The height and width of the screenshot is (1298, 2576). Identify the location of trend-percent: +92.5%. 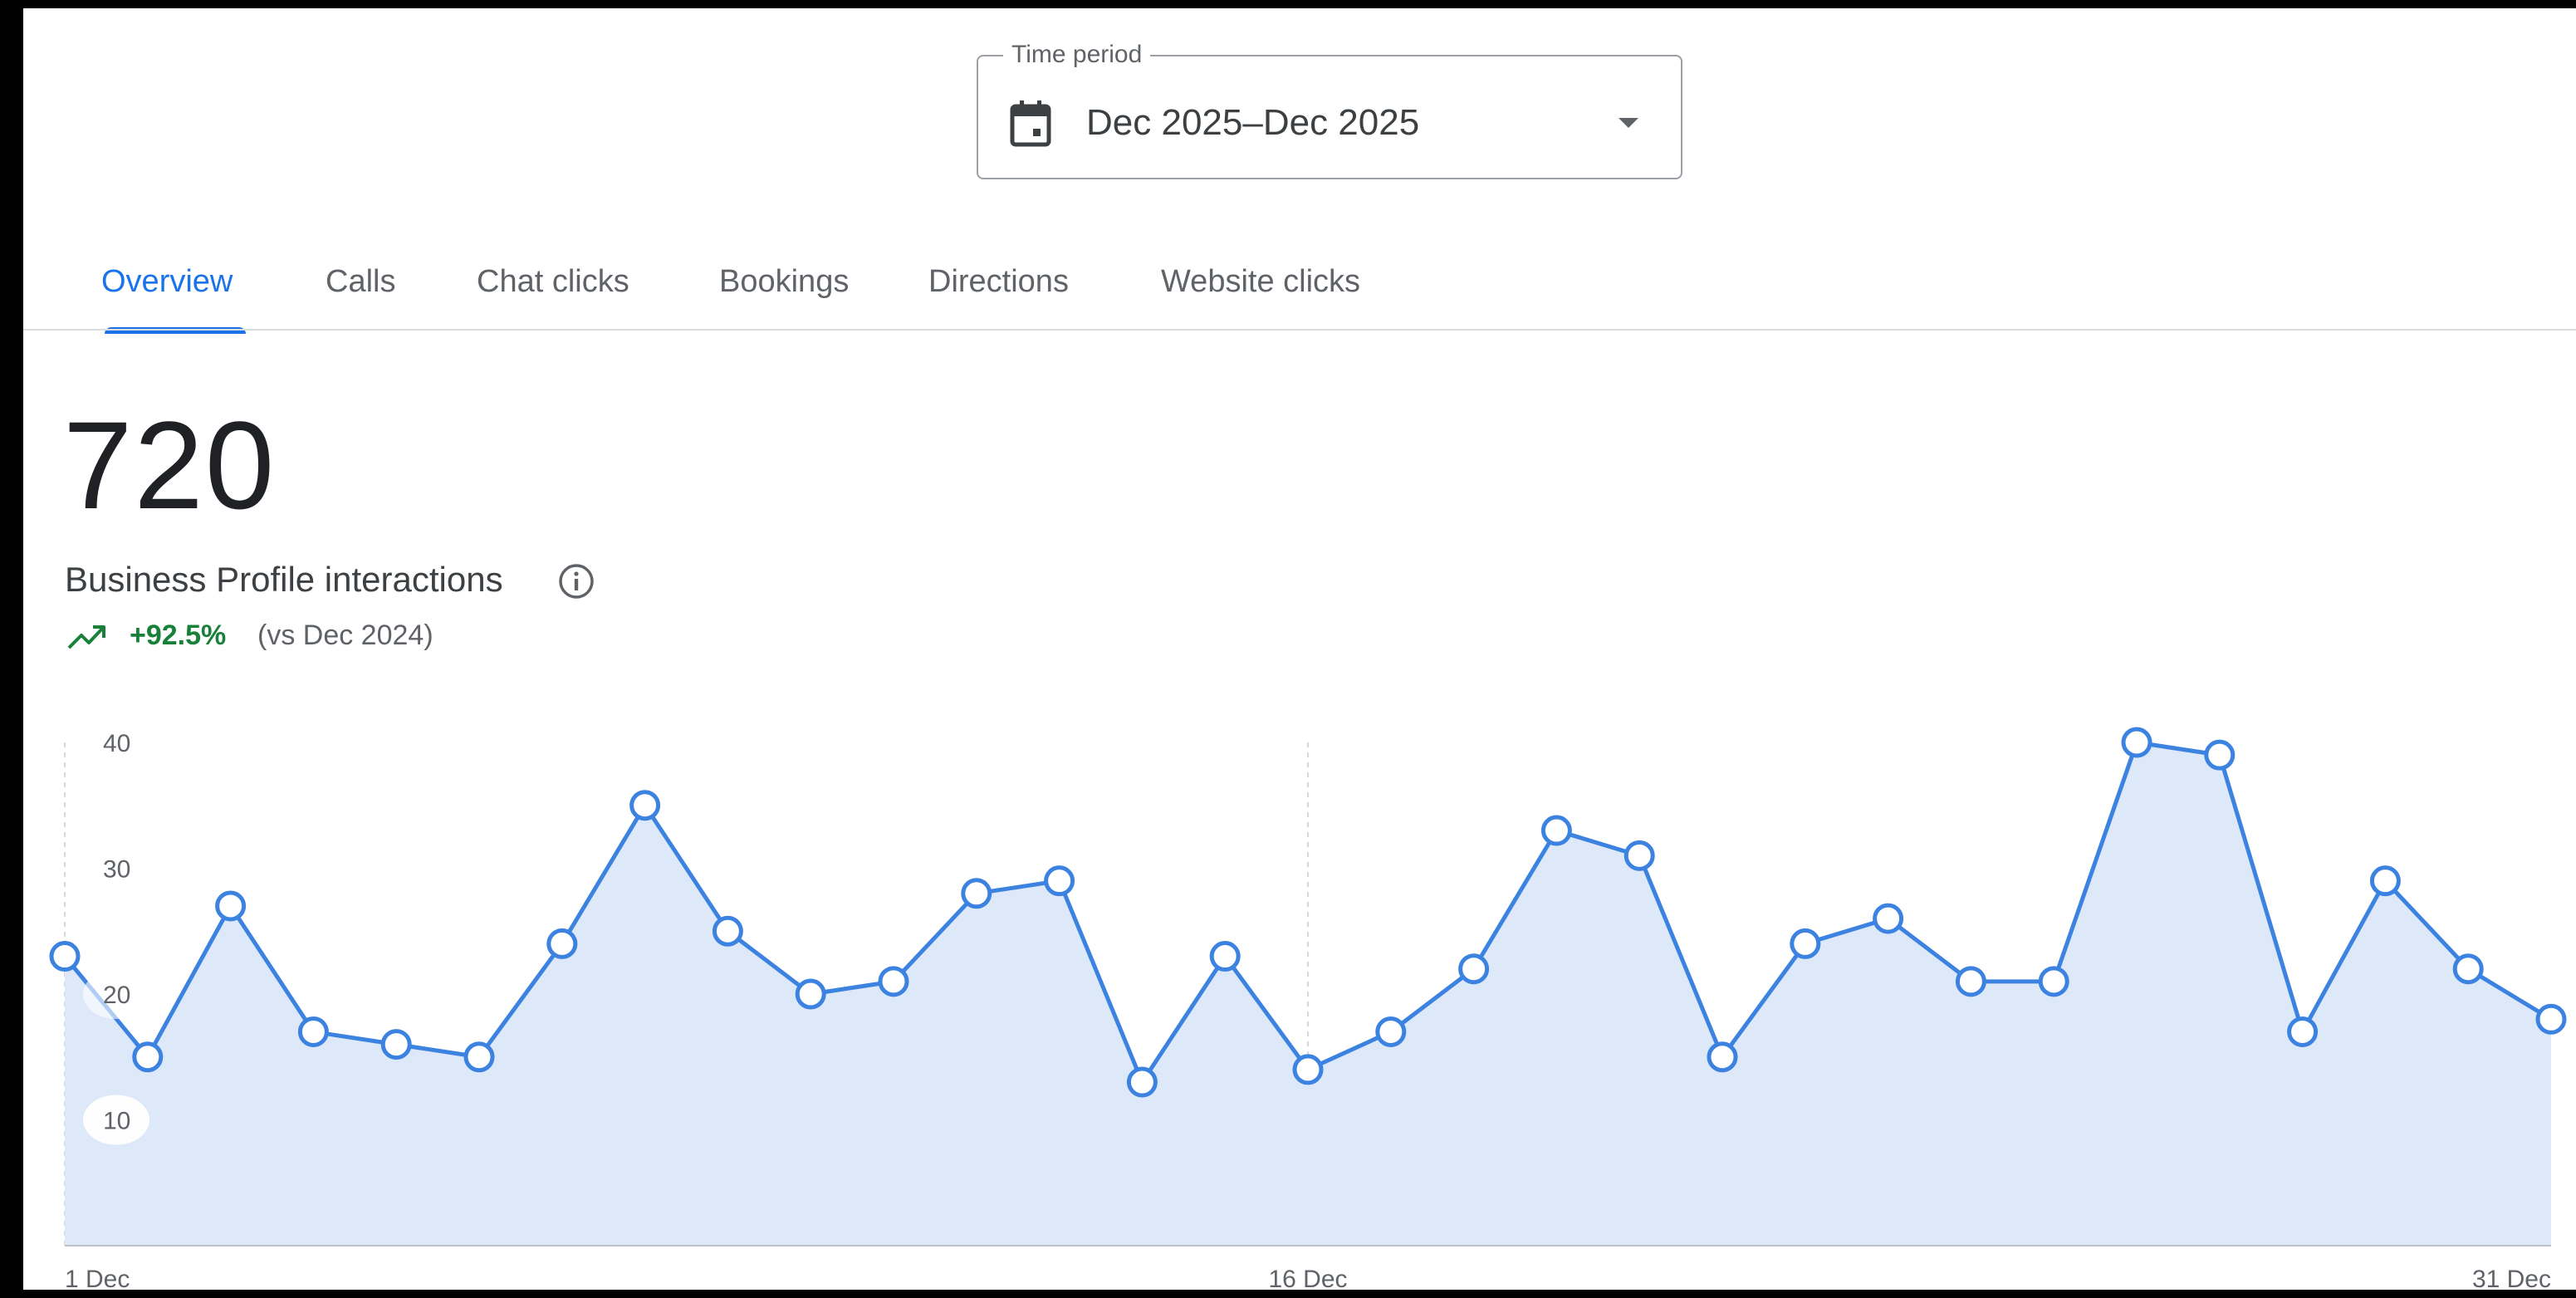
(179, 635).